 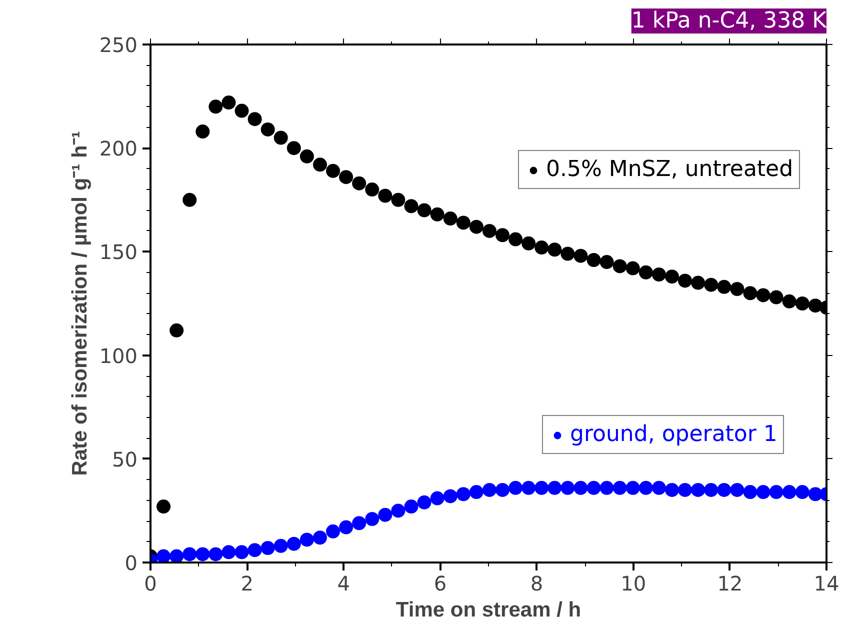 I want to click on y-tick-label: 0, so click(x=131, y=563).